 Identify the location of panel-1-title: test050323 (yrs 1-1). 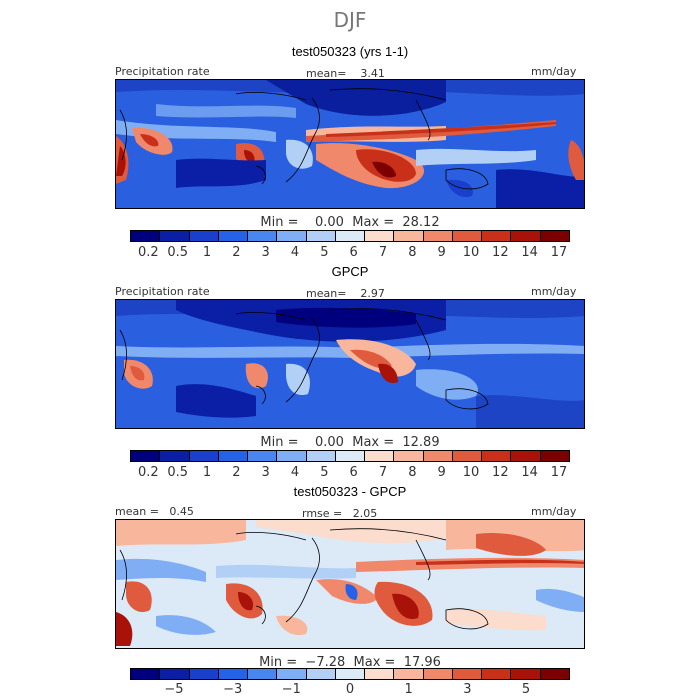
(350, 51).